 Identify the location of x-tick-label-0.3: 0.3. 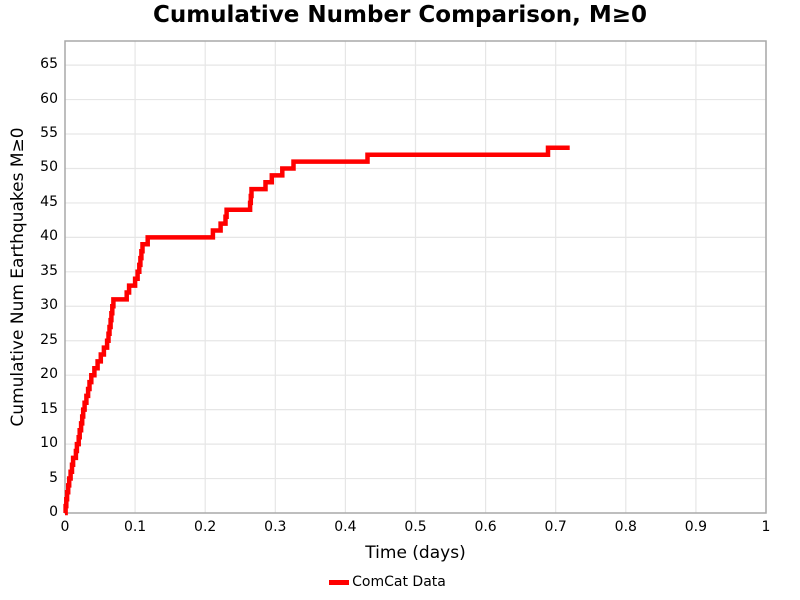
(275, 527).